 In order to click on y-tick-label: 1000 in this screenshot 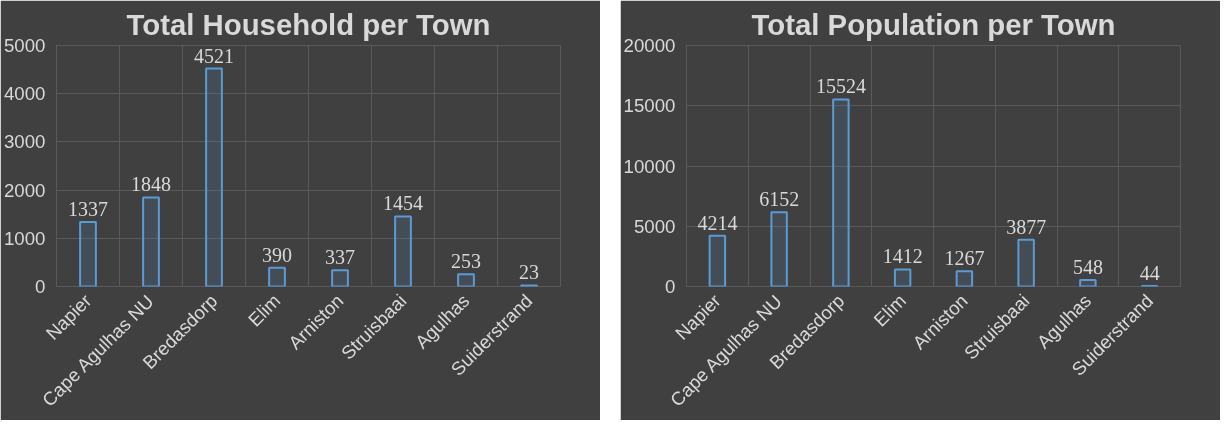, I will do `click(25, 238)`.